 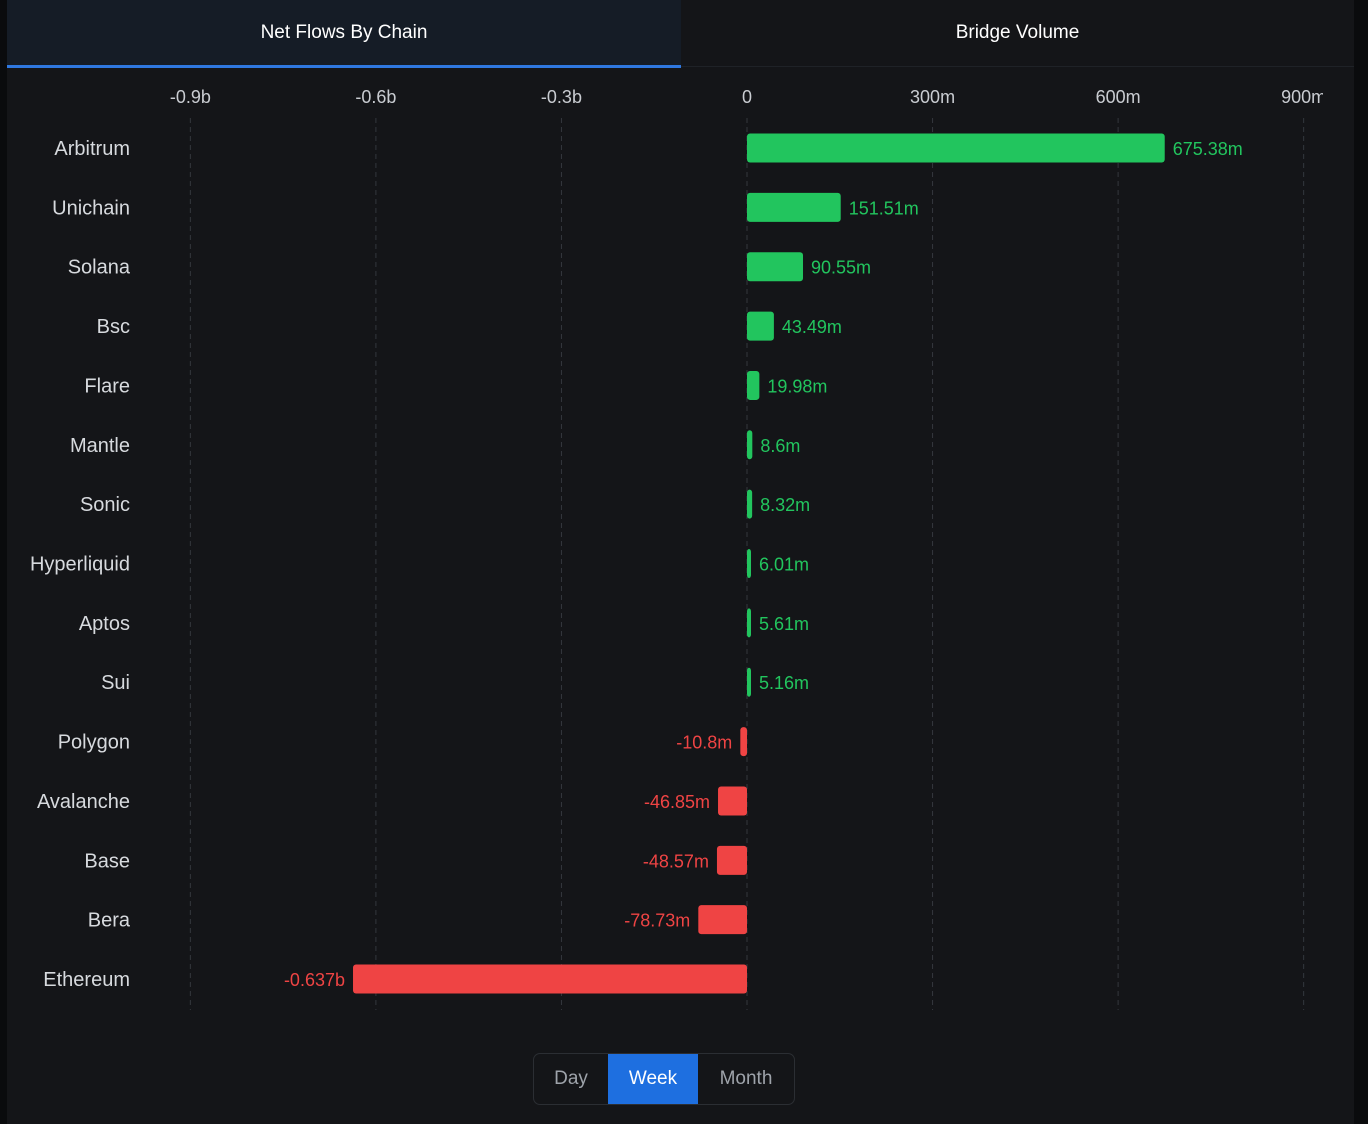 I want to click on bar-value-label: 90.55m, so click(x=841, y=268).